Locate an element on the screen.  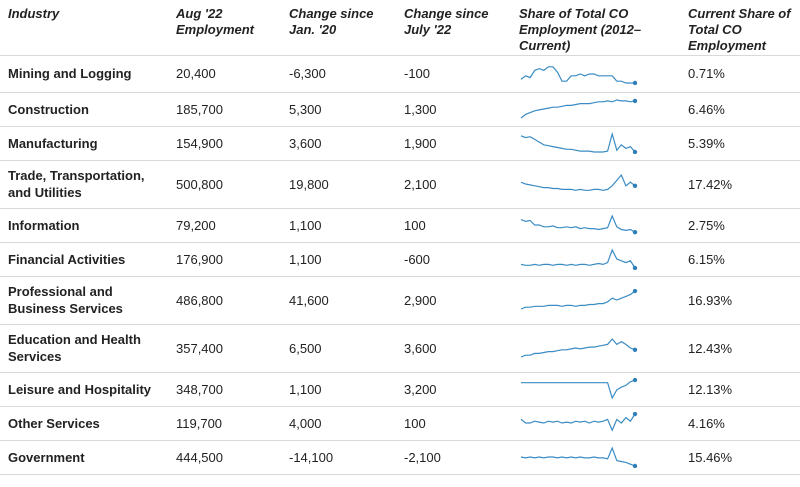
table-row: Manufacturing 154,900 3,600 1,900 5.39% is located at coordinates (400, 142).